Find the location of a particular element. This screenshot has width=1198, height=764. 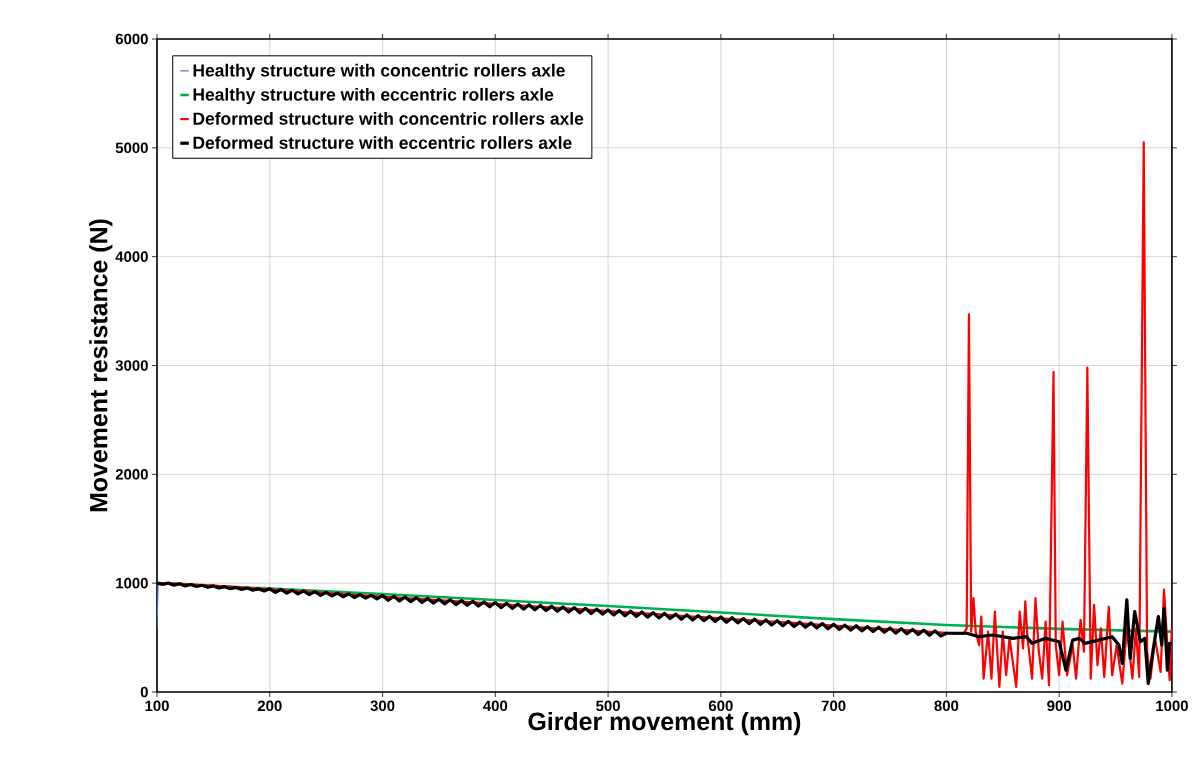

x-tick-label: 400 is located at coordinates (495, 706).